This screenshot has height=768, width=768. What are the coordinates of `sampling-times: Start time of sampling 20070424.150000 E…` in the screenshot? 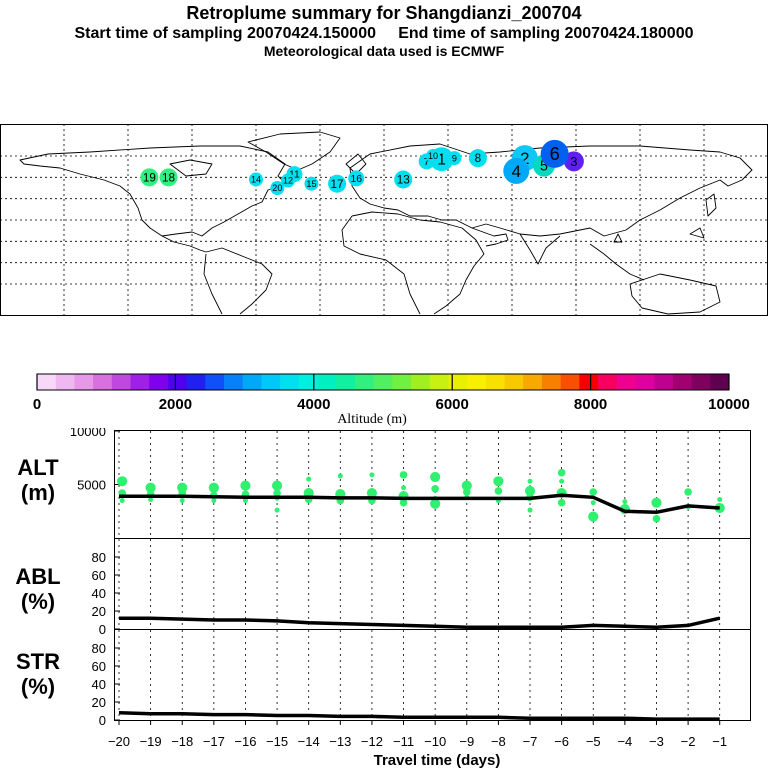 It's located at (384, 33).